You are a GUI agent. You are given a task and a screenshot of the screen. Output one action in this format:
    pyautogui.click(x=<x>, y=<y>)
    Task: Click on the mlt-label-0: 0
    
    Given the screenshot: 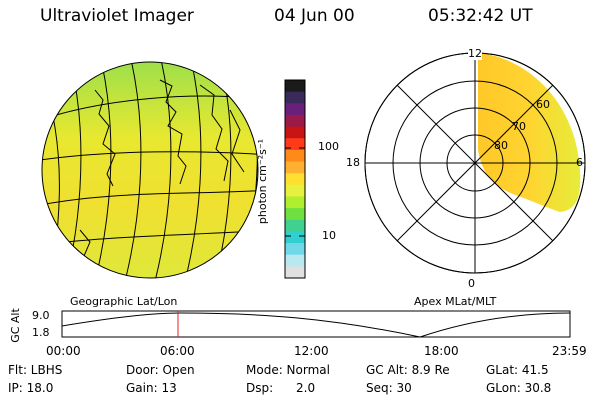 What is the action you would take?
    pyautogui.click(x=471, y=283)
    